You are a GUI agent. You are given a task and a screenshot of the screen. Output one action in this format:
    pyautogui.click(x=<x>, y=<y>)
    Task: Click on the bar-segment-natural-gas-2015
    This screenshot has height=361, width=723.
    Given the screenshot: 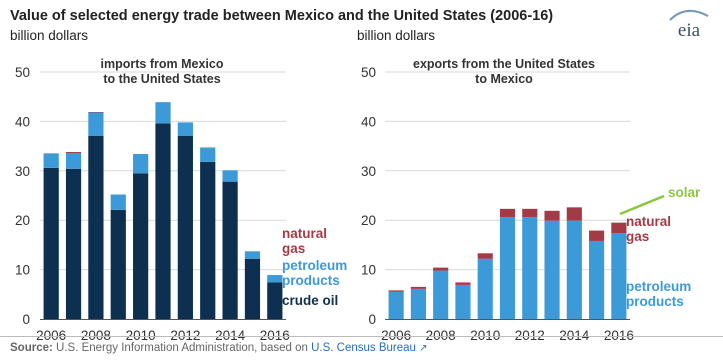 What is the action you would take?
    pyautogui.click(x=597, y=235)
    